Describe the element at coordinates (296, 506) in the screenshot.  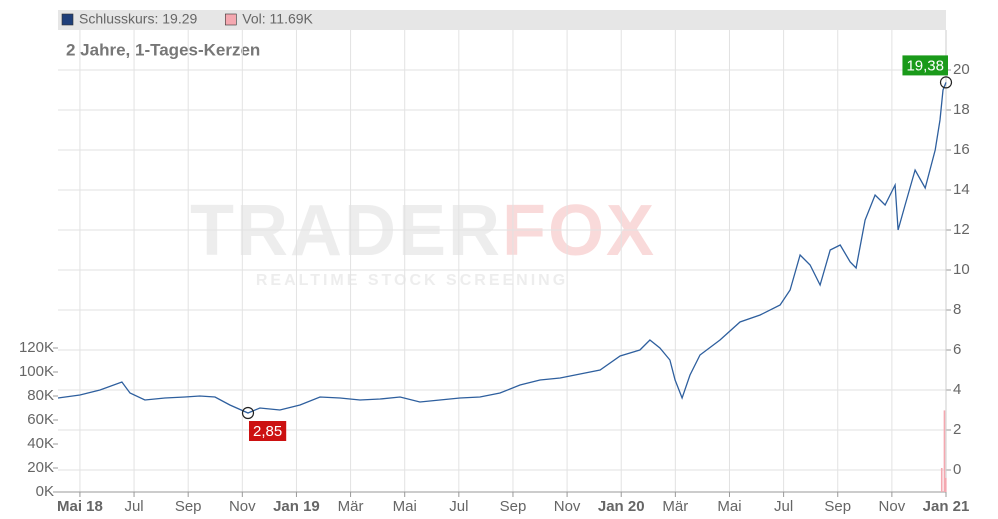
I see `x-tick-label: Jan 19` at that location.